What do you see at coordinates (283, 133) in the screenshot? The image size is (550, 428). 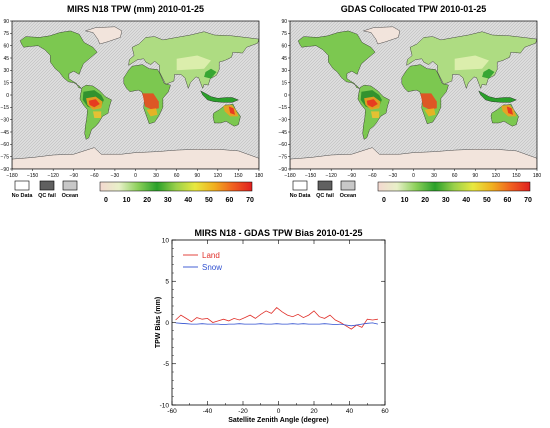 I see `map-y-tick-label: −45` at bounding box center [283, 133].